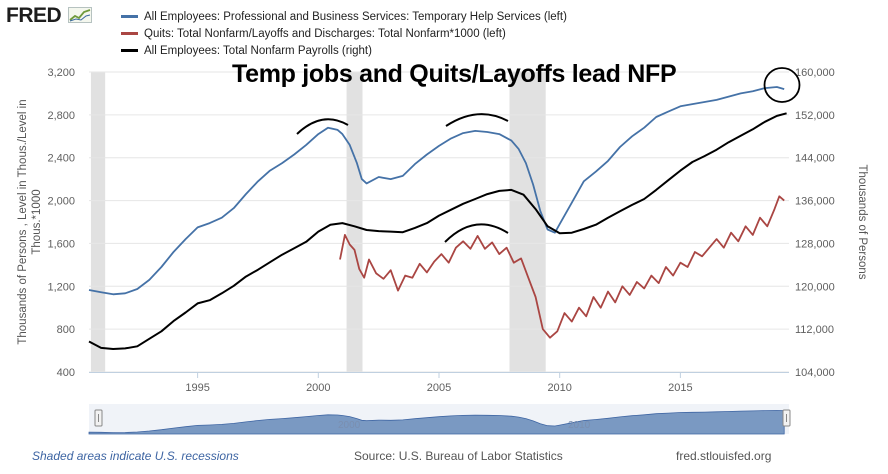  Describe the element at coordinates (322, 126) in the screenshot. I see `arc-mark-2000-peak` at that location.